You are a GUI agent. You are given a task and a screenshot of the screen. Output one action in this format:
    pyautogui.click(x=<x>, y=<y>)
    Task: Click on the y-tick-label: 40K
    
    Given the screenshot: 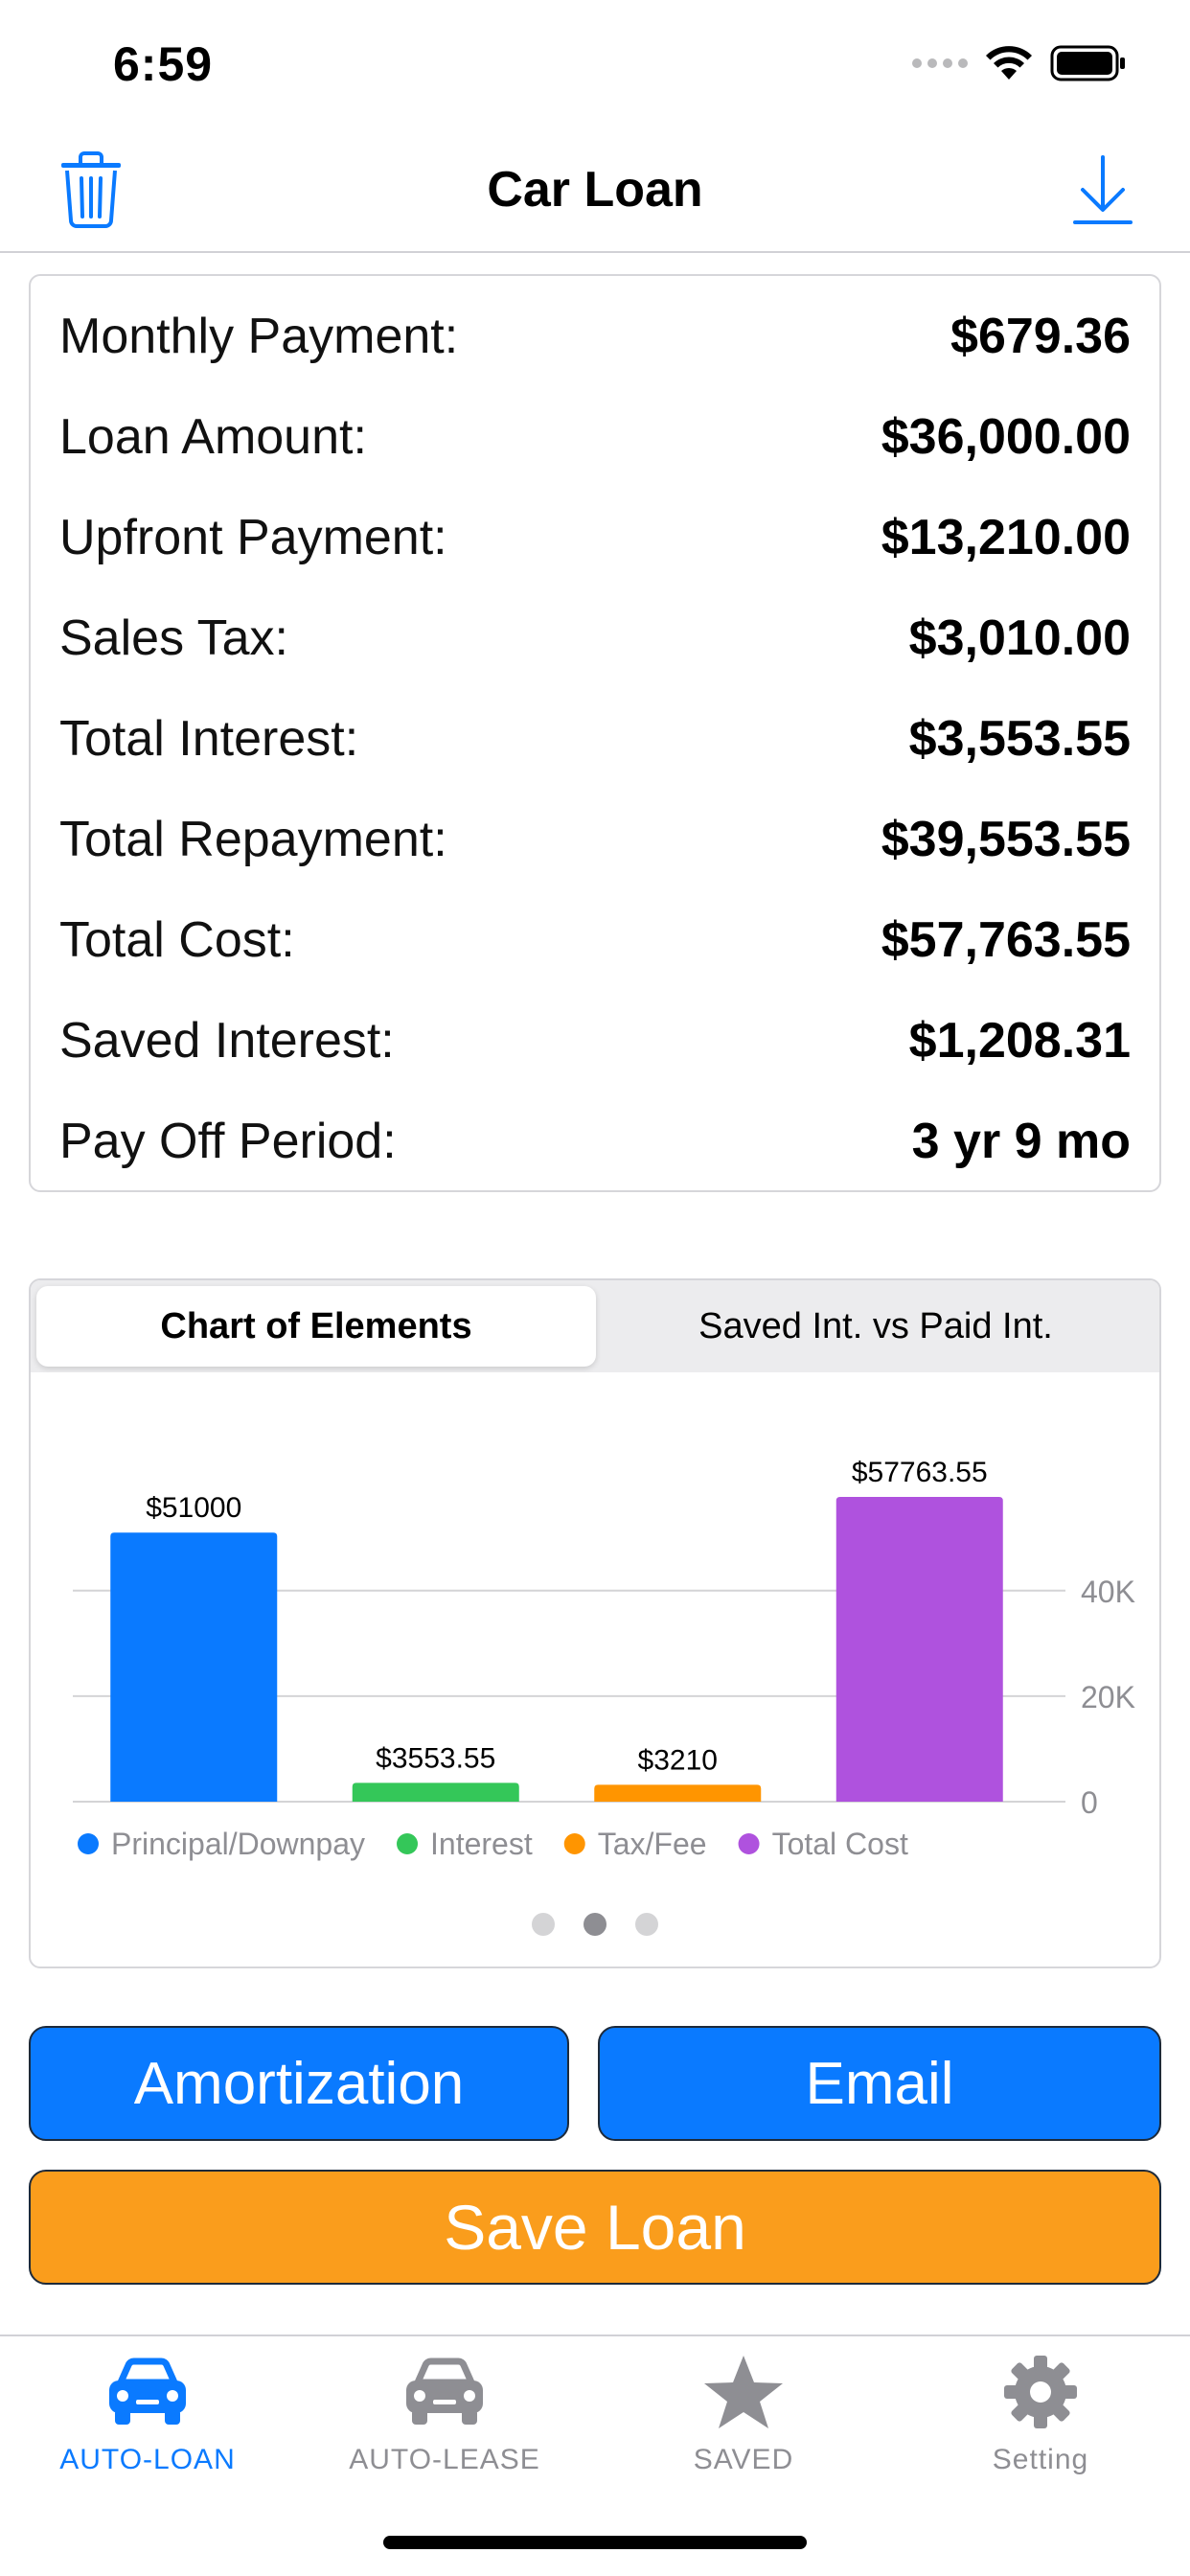 What is the action you would take?
    pyautogui.click(x=1108, y=1592)
    